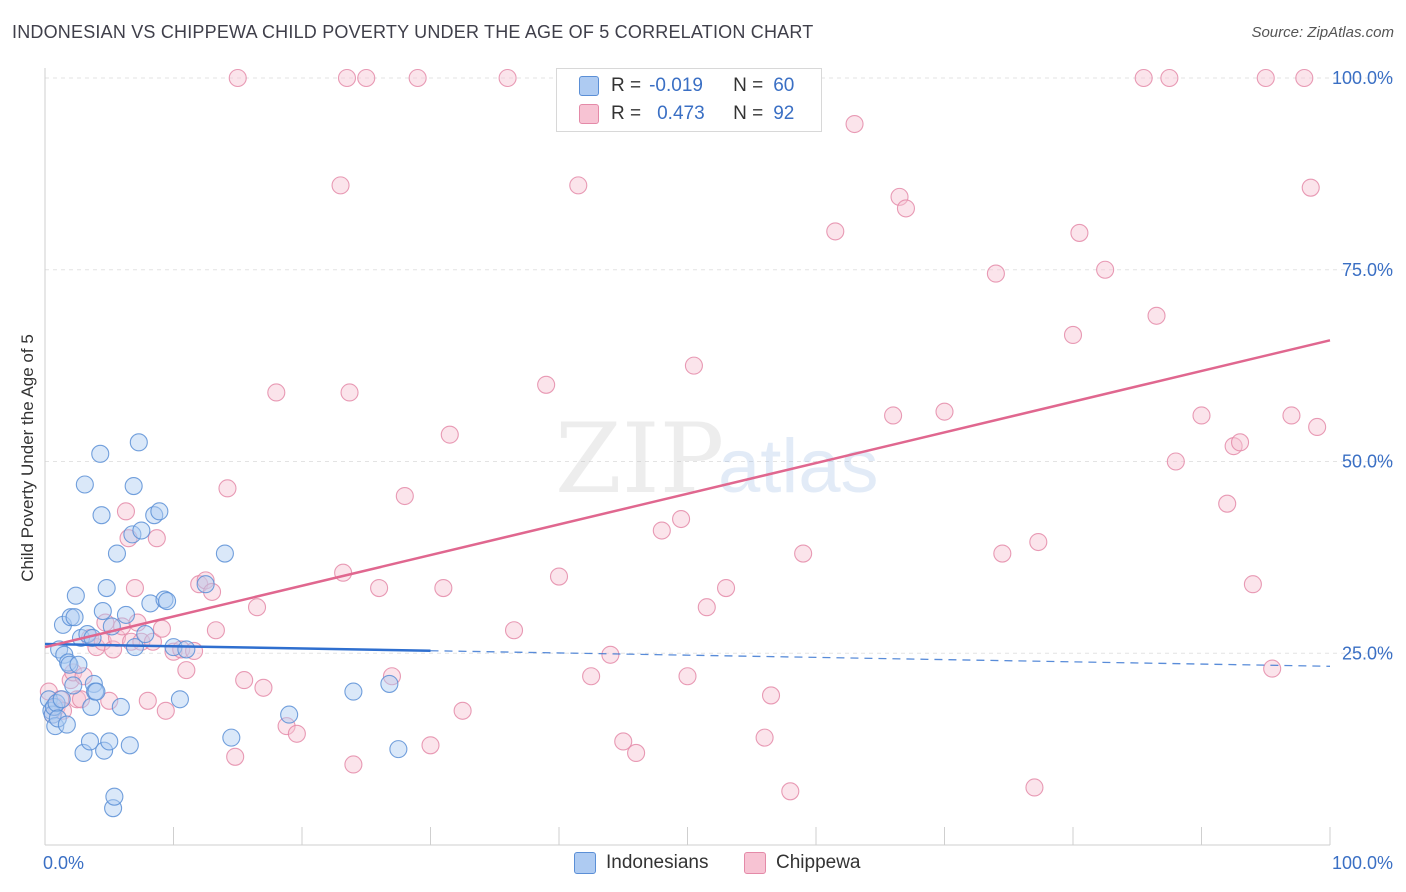 The image size is (1406, 892). I want to click on legend-r-value: 0.473, so click(681, 113).